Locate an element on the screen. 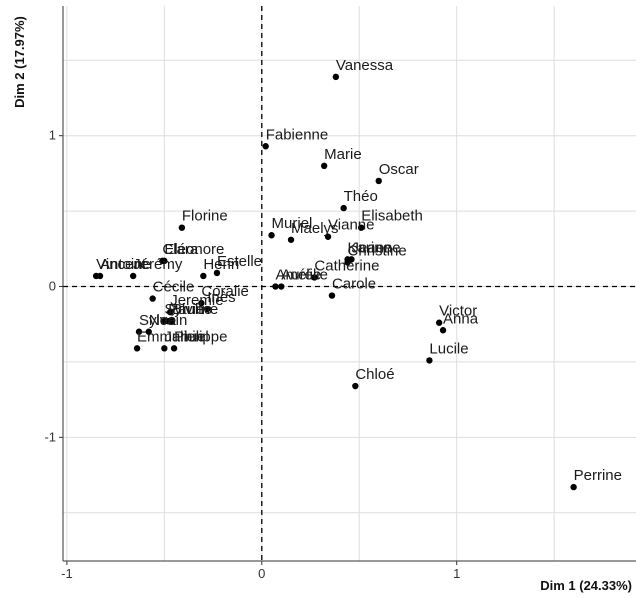 The height and width of the screenshot is (598, 636). y-tick-label: -1 is located at coordinates (50, 436).